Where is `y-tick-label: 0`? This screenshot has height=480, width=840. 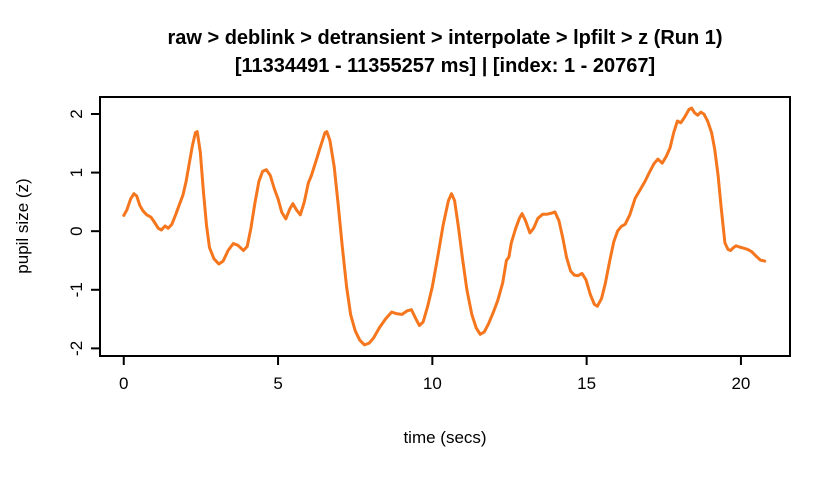
y-tick-label: 0 is located at coordinates (76, 230).